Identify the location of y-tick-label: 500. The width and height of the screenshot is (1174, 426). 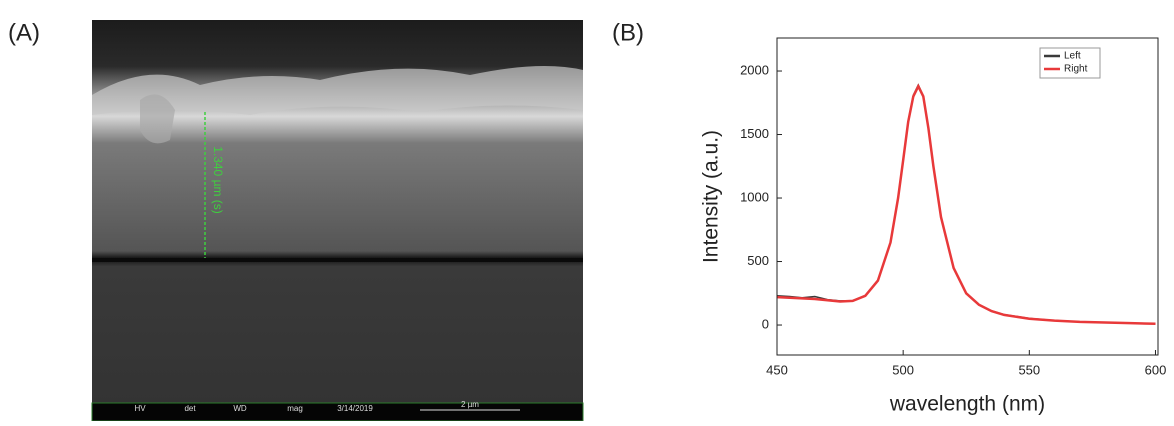
(758, 260).